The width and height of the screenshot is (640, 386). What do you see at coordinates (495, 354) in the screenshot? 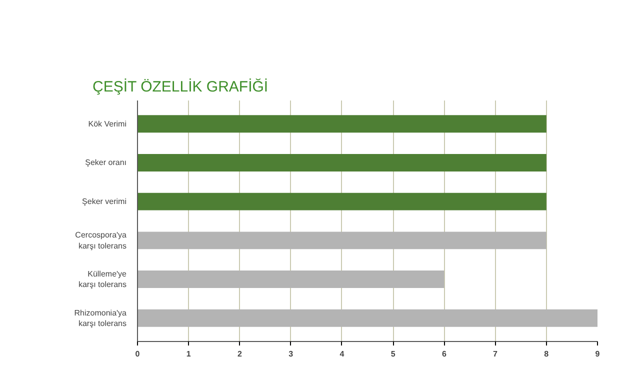
I see `x-tick-label: 7` at bounding box center [495, 354].